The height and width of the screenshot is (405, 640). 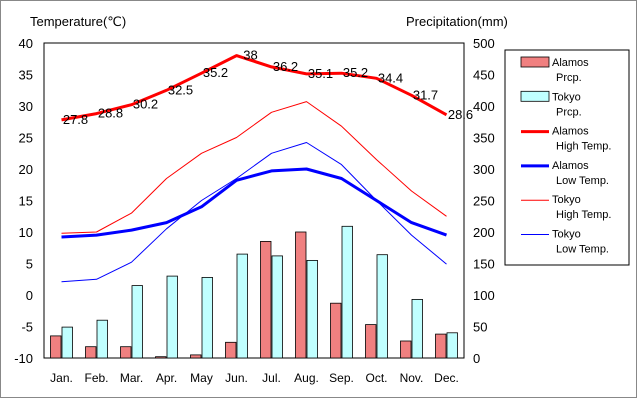 What do you see at coordinates (271, 378) in the screenshot?
I see `x-tick-label: Jul.` at bounding box center [271, 378].